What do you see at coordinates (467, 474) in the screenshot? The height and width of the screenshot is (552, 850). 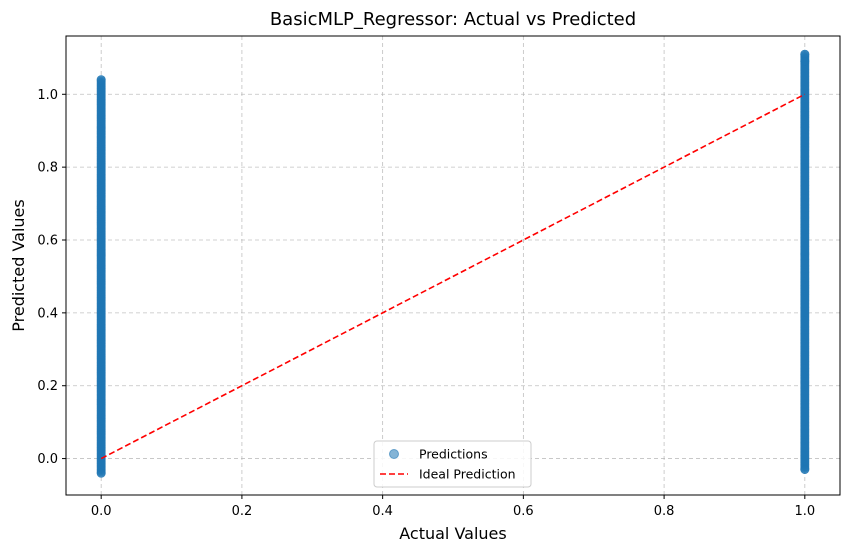 I see `legend-label-ideal-prediction: Ideal Prediction` at bounding box center [467, 474].